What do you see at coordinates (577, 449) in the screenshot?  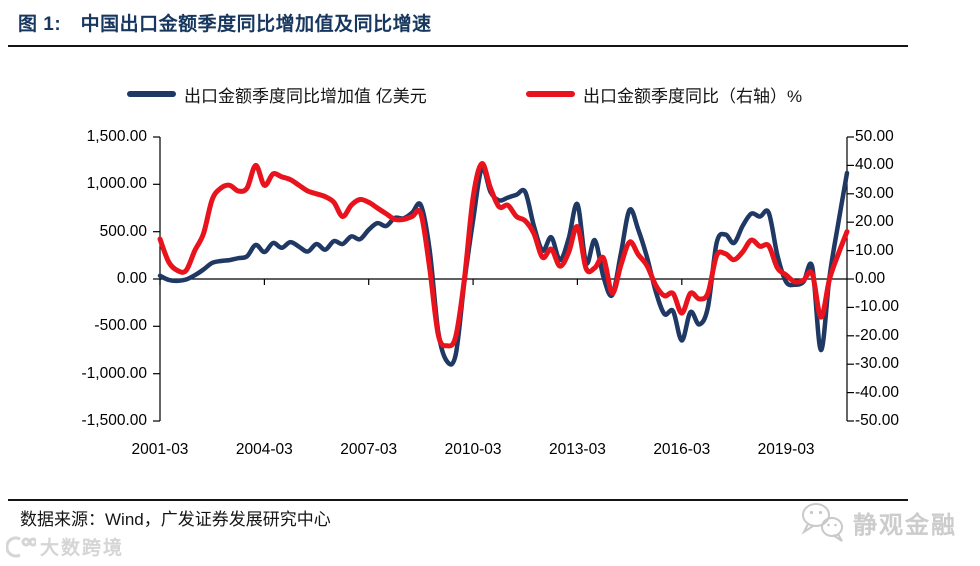 I see `x-axis-tick-label: 2013-03` at bounding box center [577, 449].